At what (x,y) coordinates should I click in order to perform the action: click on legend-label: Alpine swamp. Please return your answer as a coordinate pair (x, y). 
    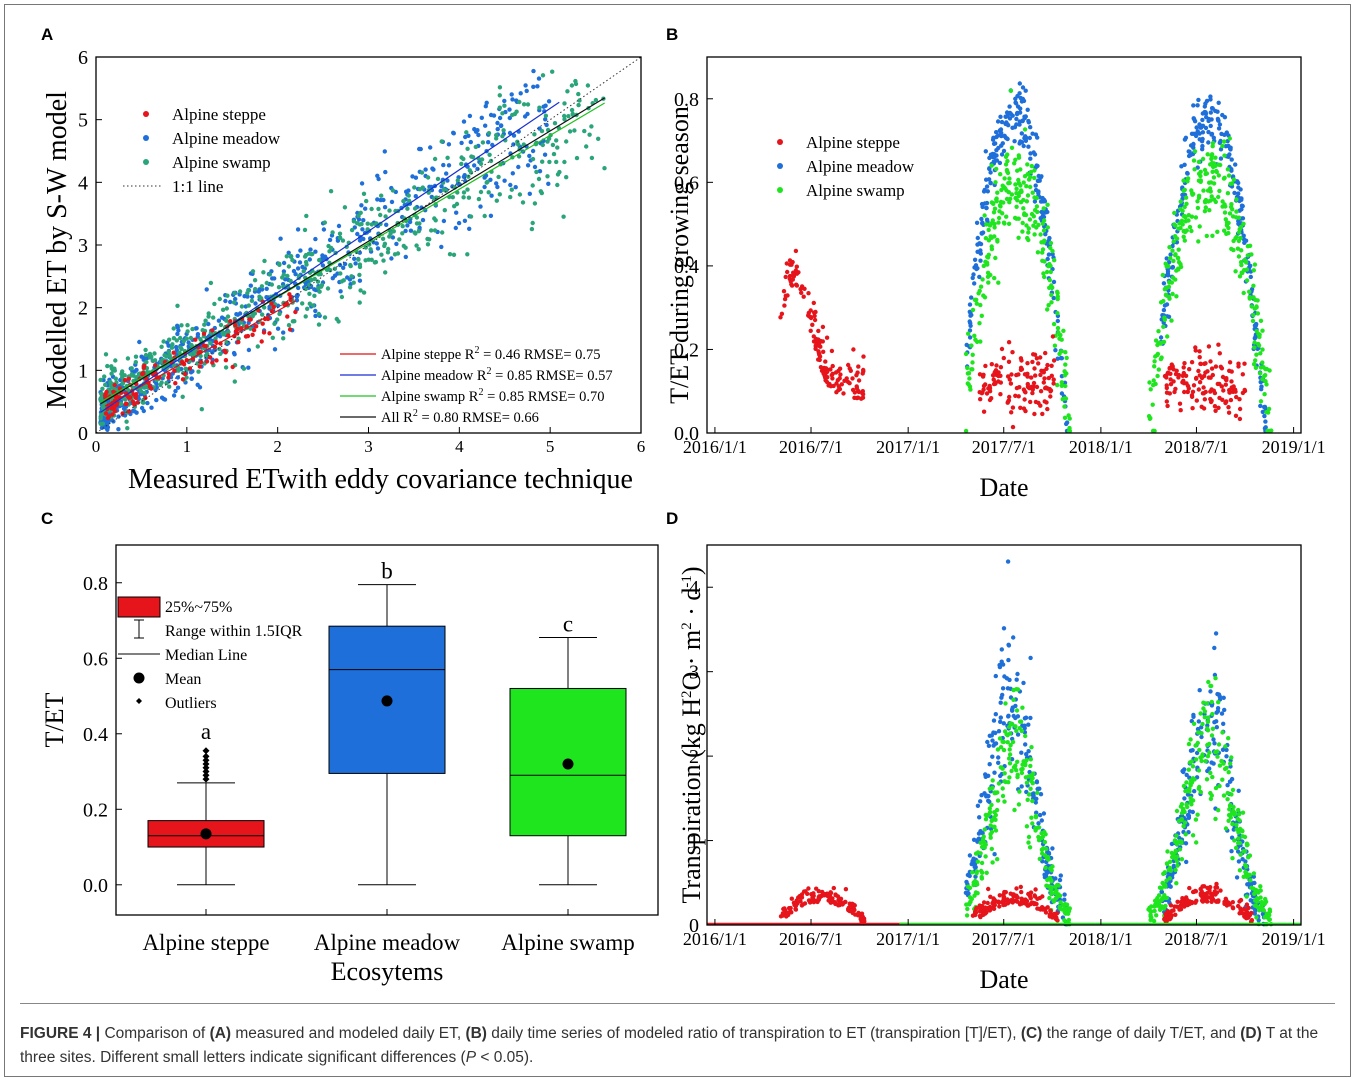
    Looking at the image, I should click on (855, 190).